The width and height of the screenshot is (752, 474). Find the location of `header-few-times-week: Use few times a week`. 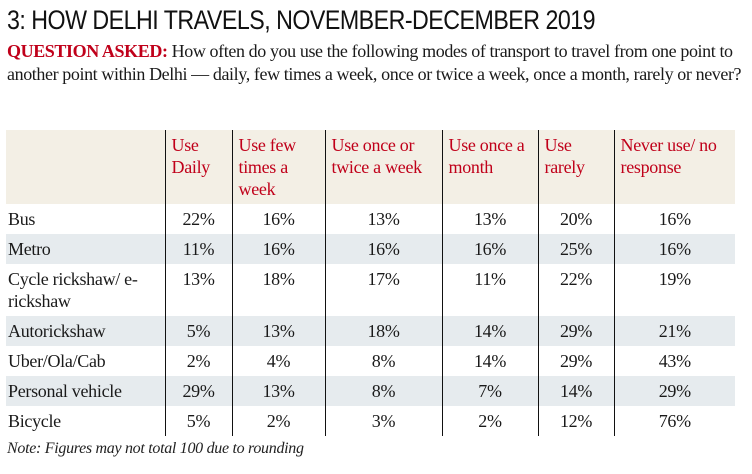

header-few-times-week: Use few times a week is located at coordinates (278, 167).